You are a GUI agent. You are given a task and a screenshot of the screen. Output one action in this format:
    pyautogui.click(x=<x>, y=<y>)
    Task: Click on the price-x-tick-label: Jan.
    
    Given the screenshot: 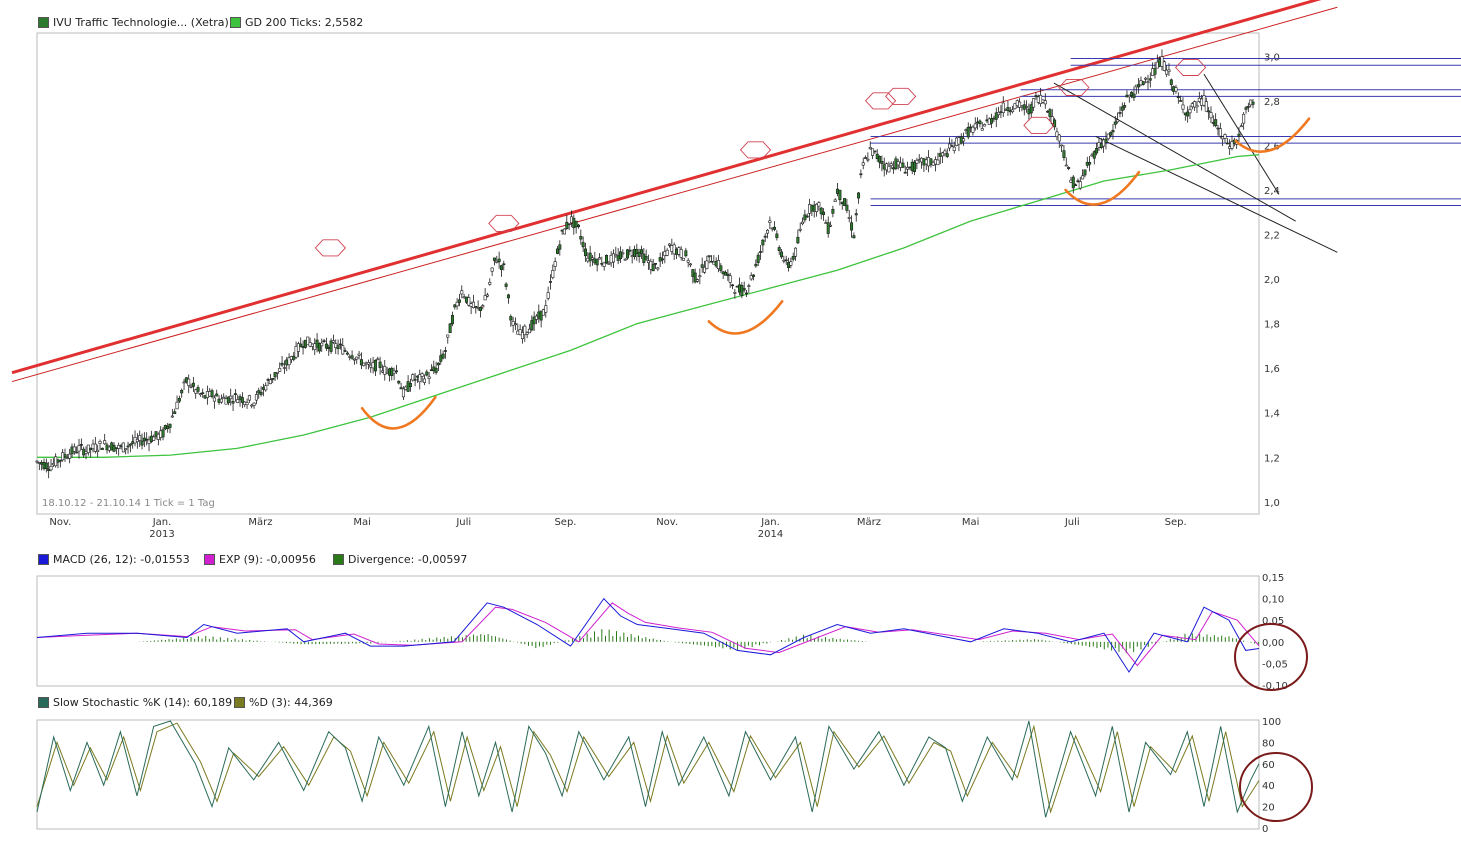 What is the action you would take?
    pyautogui.click(x=162, y=522)
    